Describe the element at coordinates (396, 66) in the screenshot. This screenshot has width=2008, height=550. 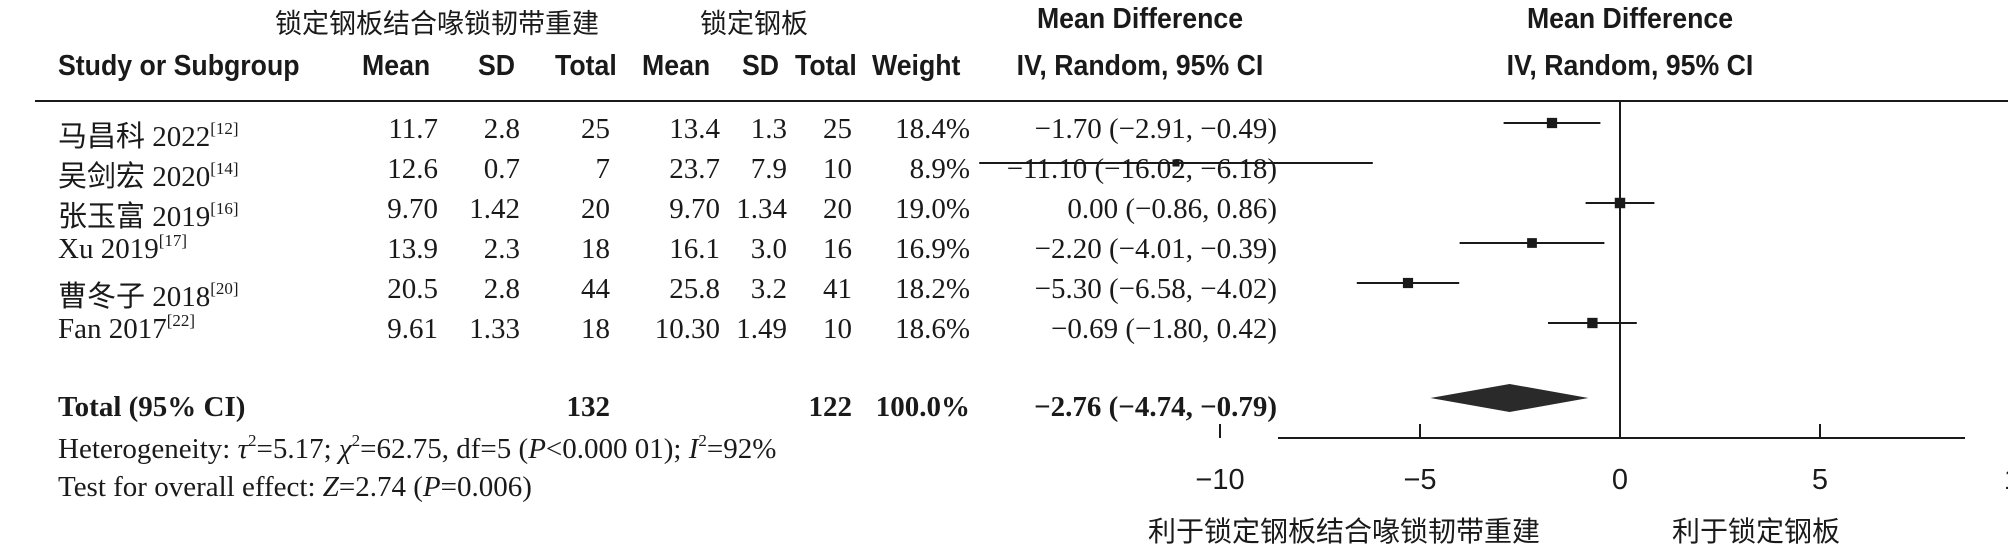
I see `col-e-mean: Mean` at that location.